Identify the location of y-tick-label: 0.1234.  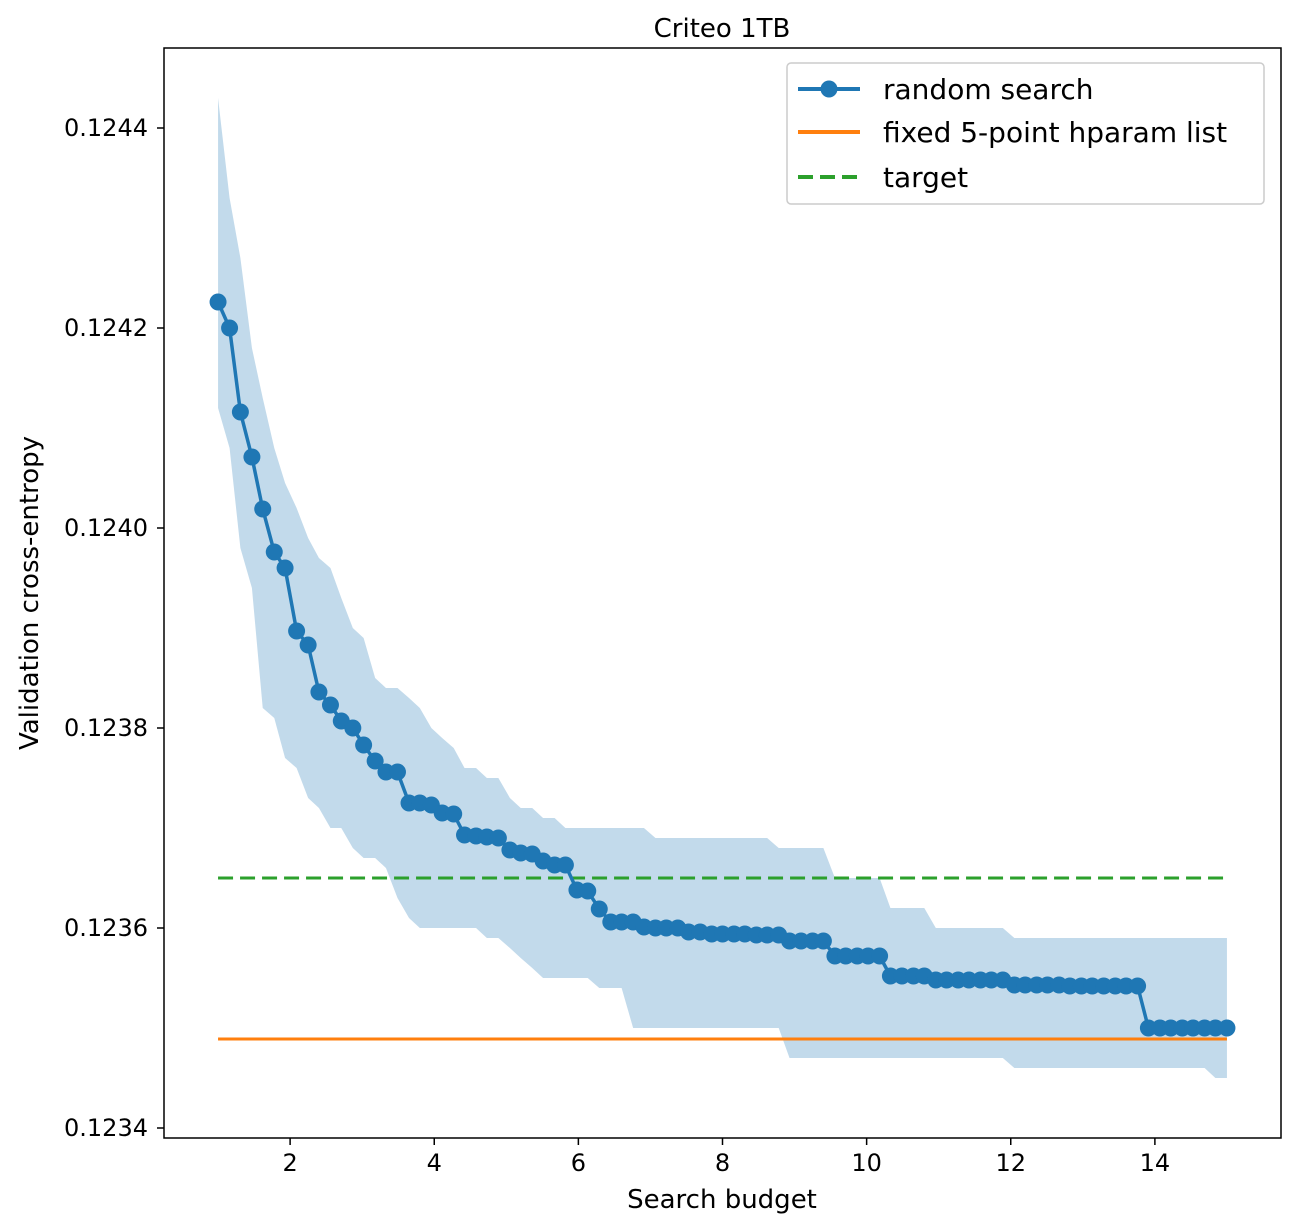
(106, 1128).